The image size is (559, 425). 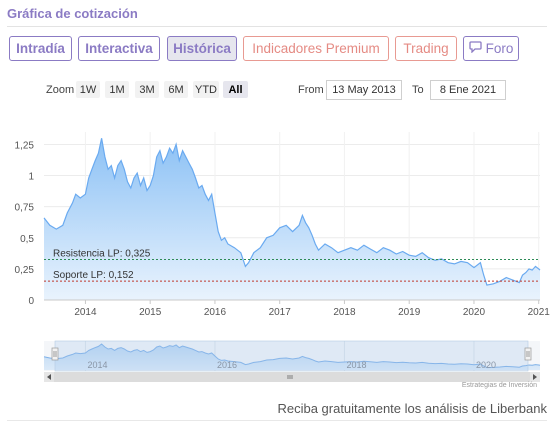 I want to click on y-tick-label: 1,25, so click(x=25, y=145).